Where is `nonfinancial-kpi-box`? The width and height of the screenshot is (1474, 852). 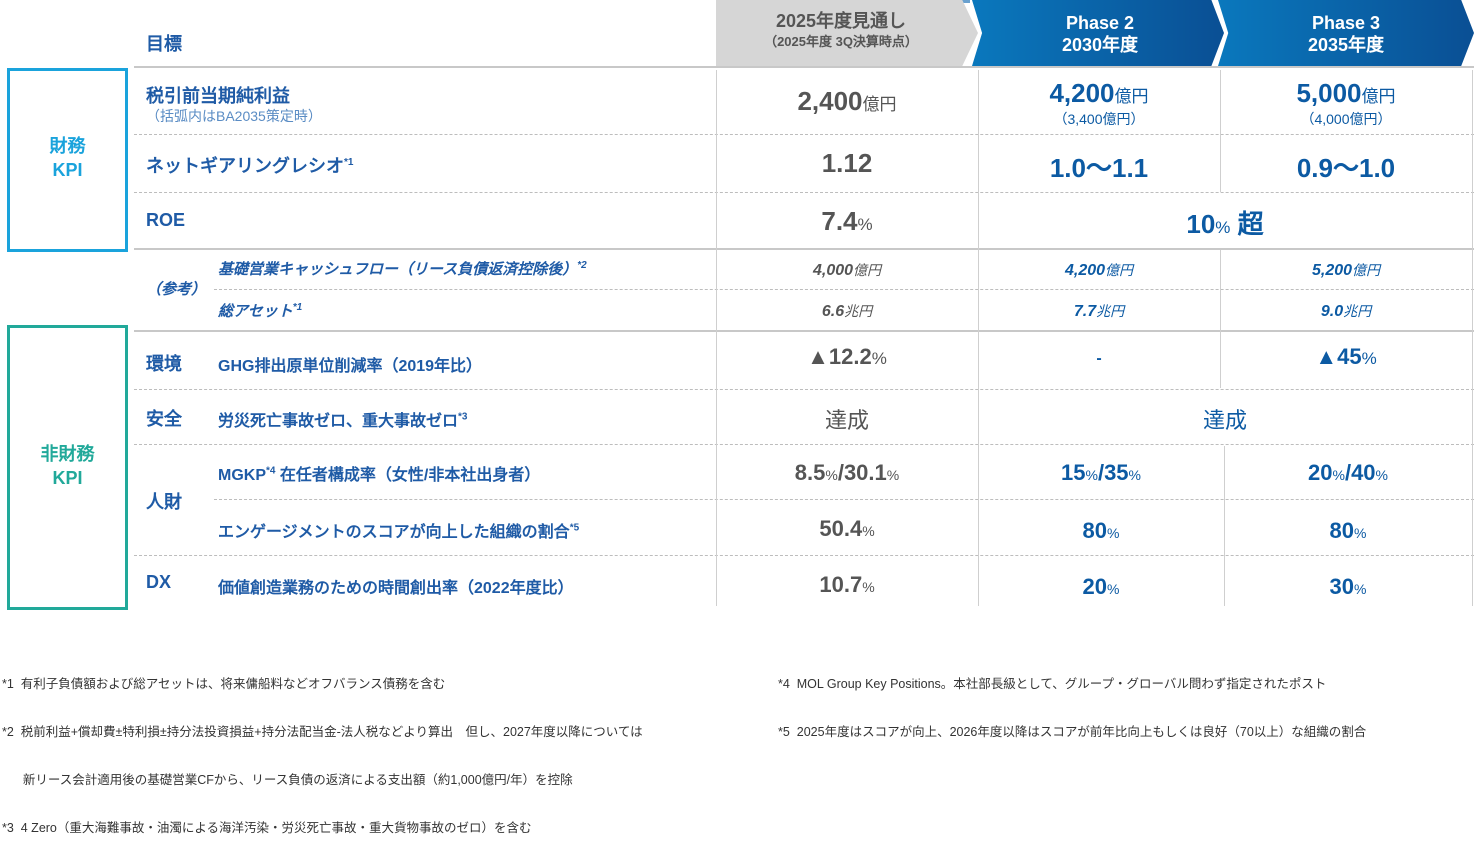 nonfinancial-kpi-box is located at coordinates (67, 467).